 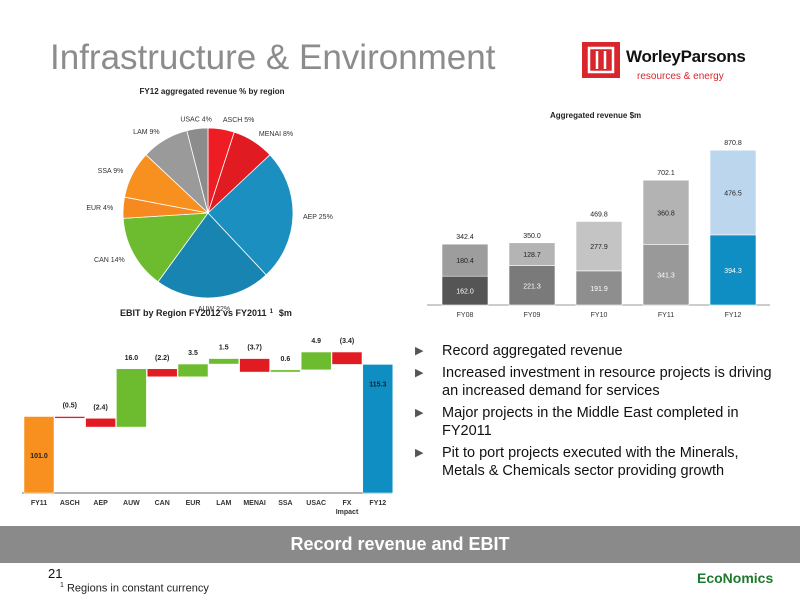 What do you see at coordinates (109, 260) in the screenshot?
I see `pie-label: CAN 14%` at bounding box center [109, 260].